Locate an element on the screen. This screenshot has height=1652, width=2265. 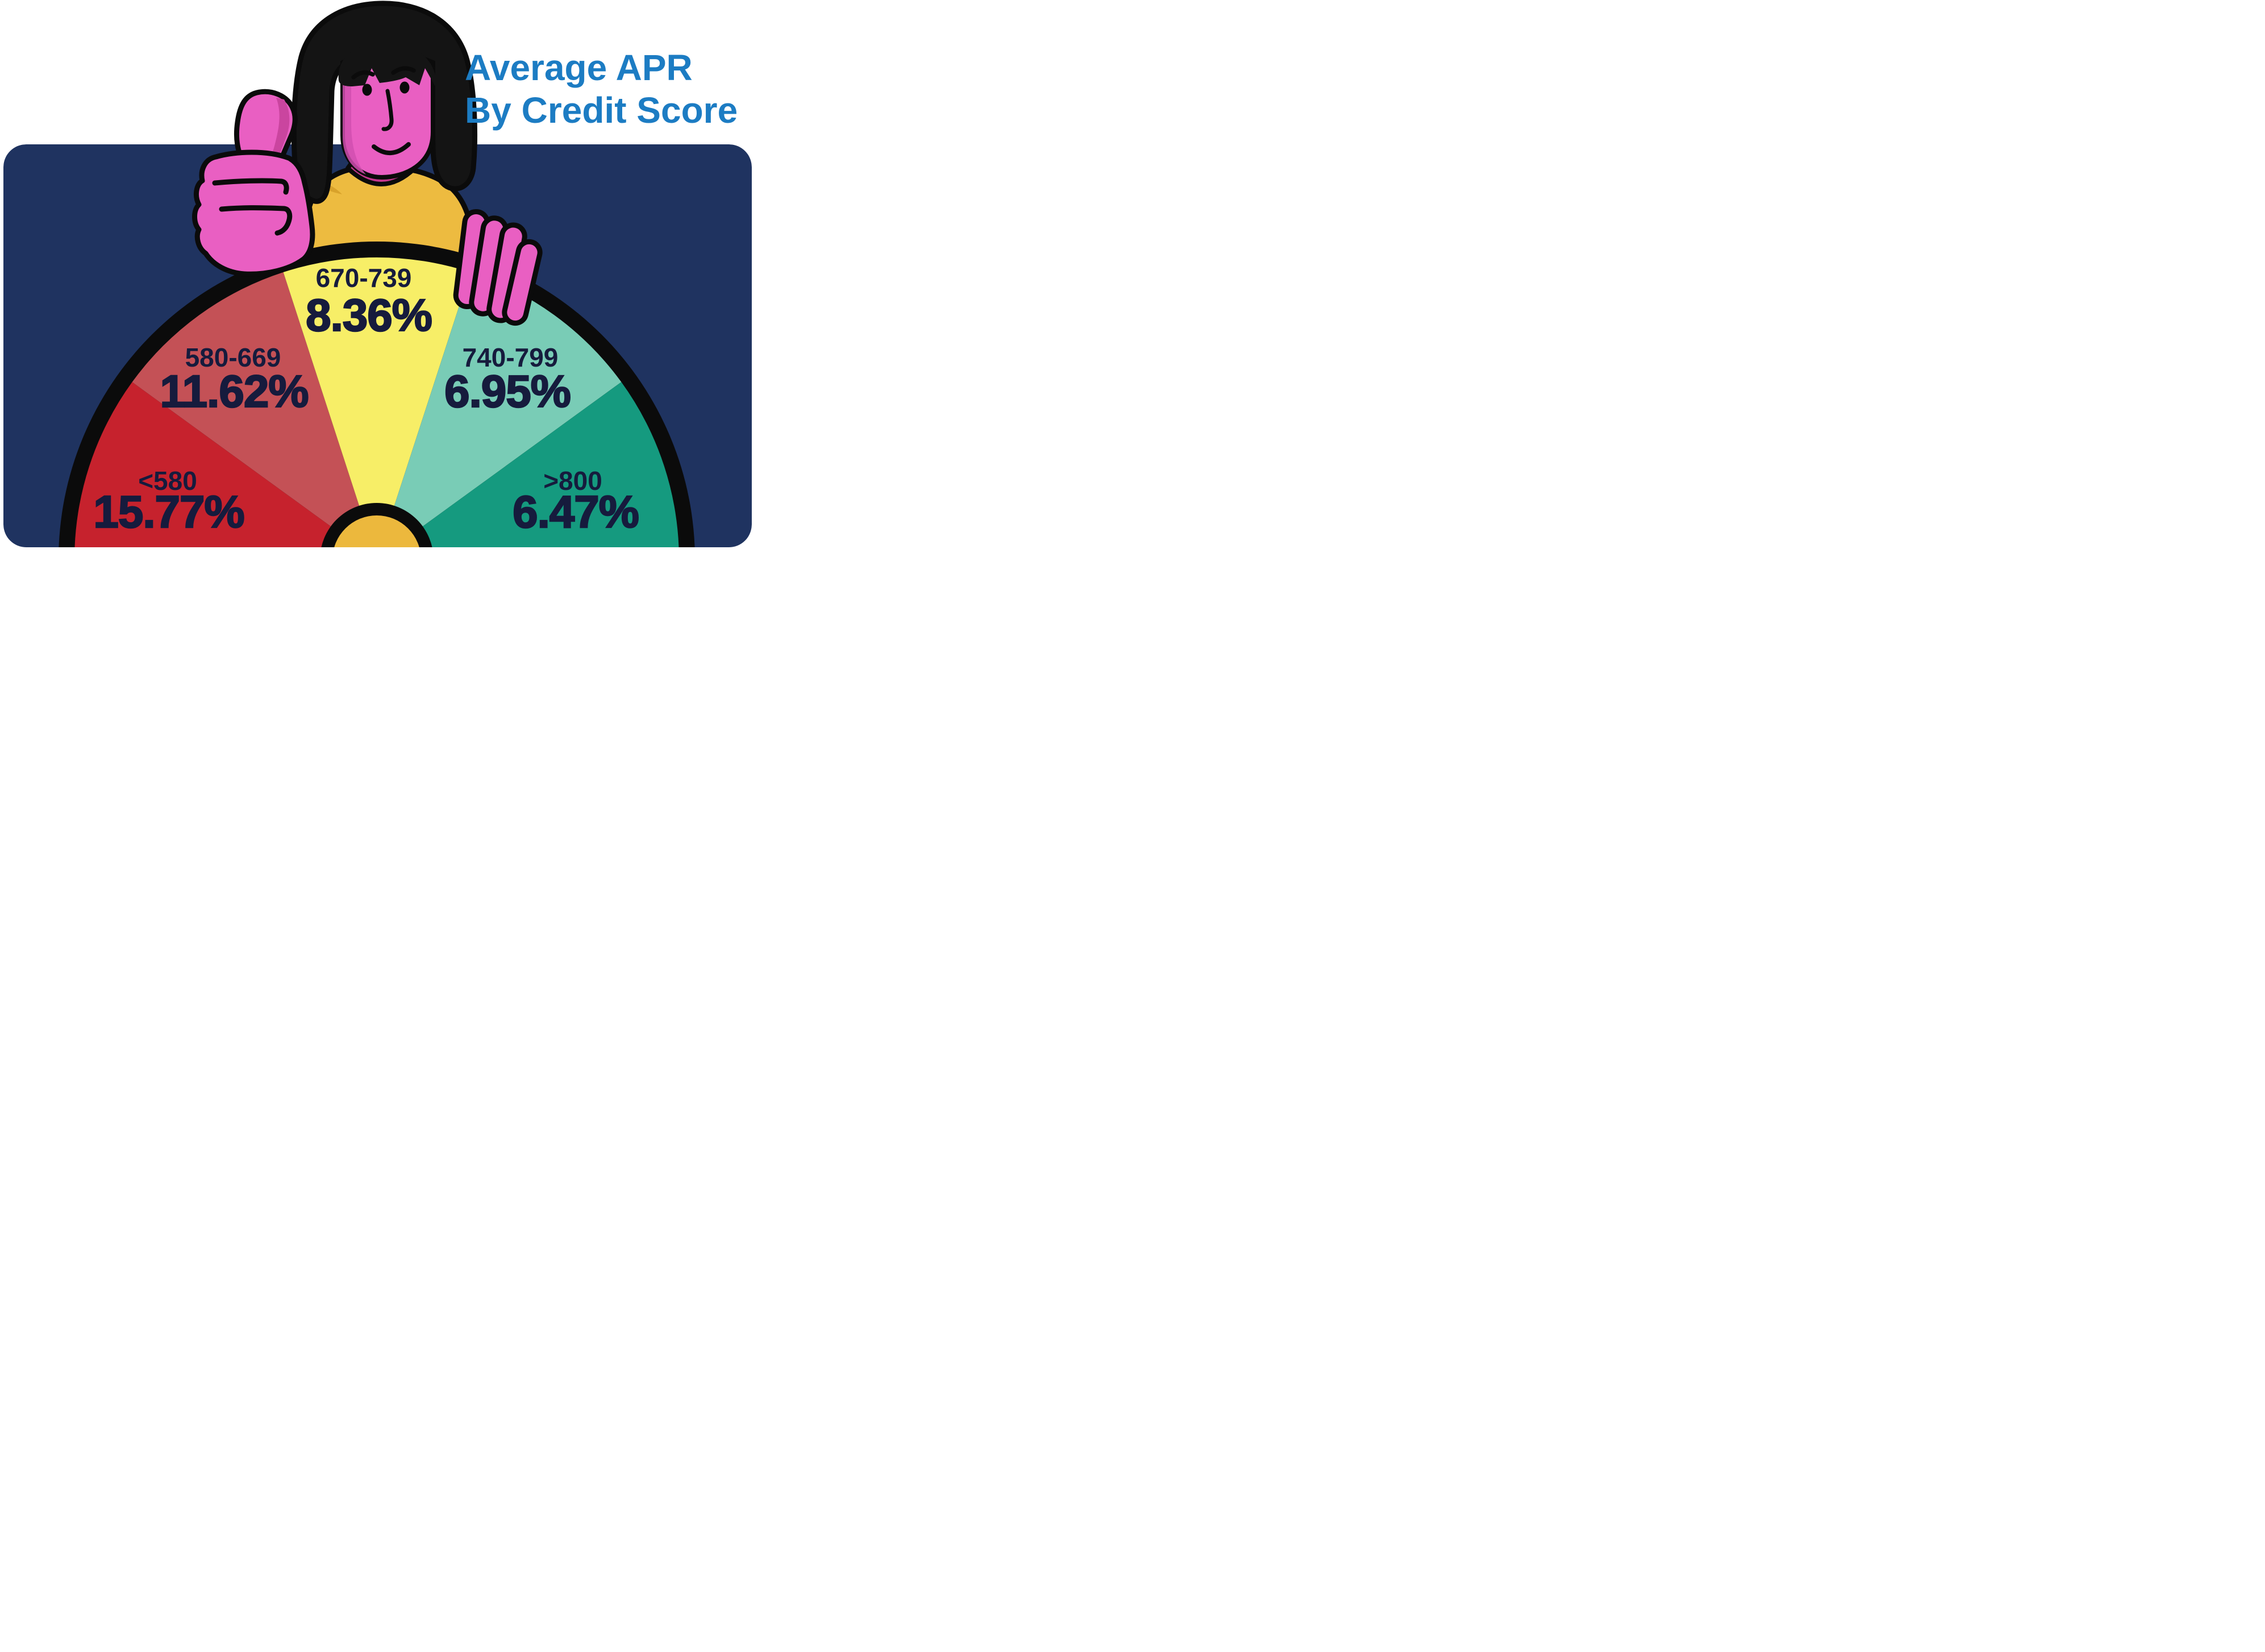
thumb-shade is located at coordinates (277, 137).